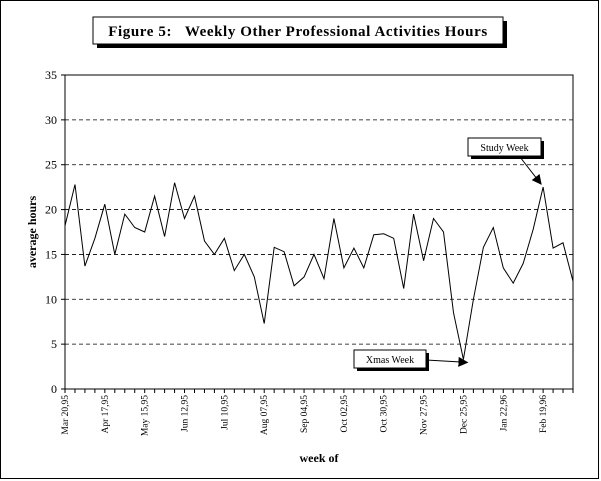  I want to click on annotation-1: Xmas Week, so click(411, 360).